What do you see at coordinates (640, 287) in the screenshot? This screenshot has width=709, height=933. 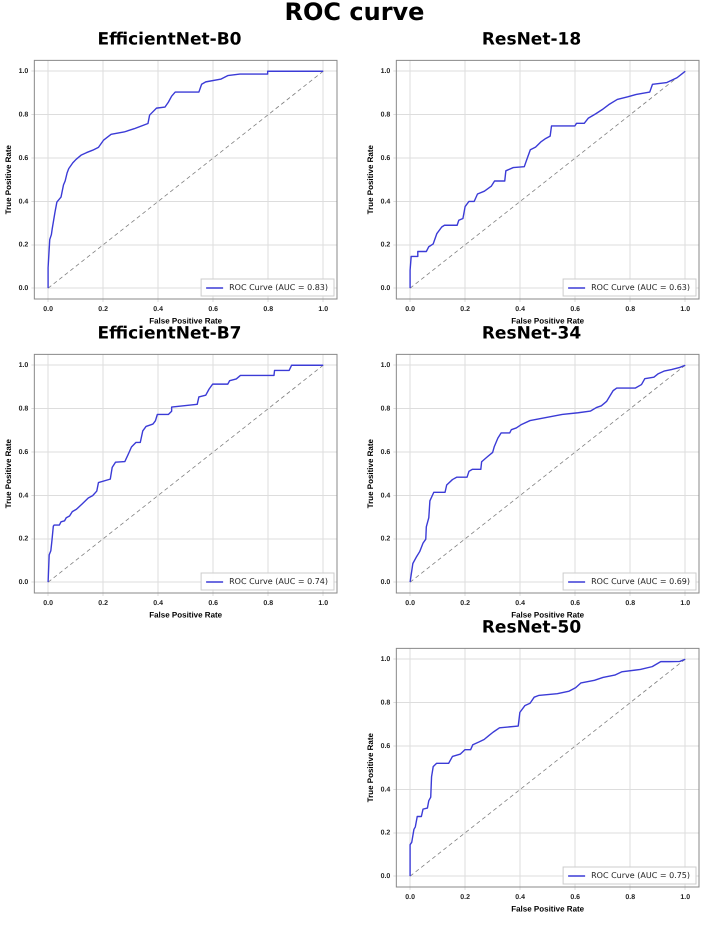 I see `legend-label: ROC Curve (AUC = 0.63)` at bounding box center [640, 287].